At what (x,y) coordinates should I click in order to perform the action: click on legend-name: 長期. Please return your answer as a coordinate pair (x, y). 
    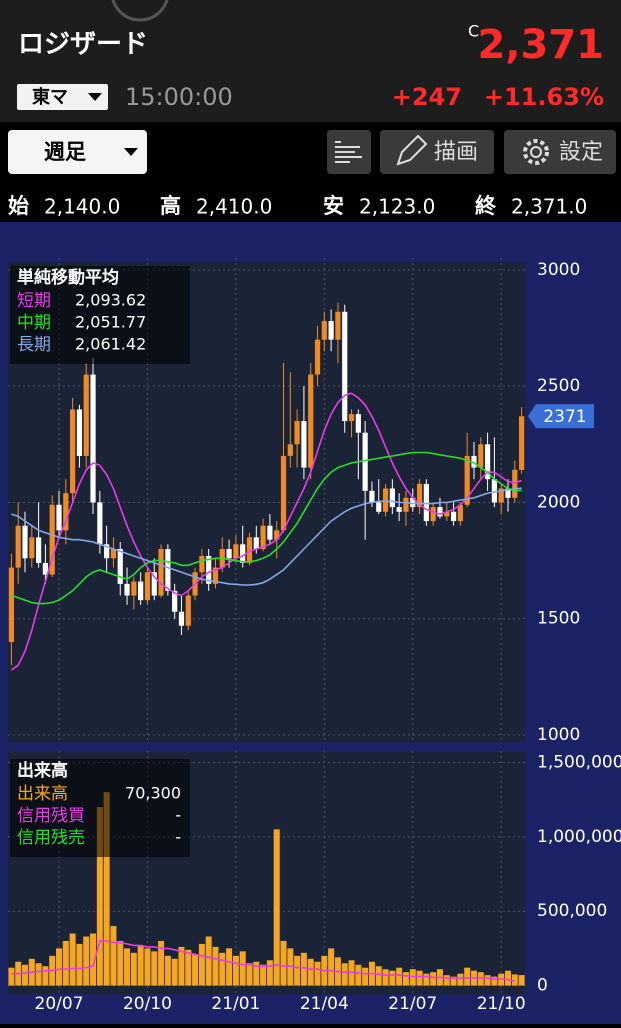
    Looking at the image, I should click on (34, 345).